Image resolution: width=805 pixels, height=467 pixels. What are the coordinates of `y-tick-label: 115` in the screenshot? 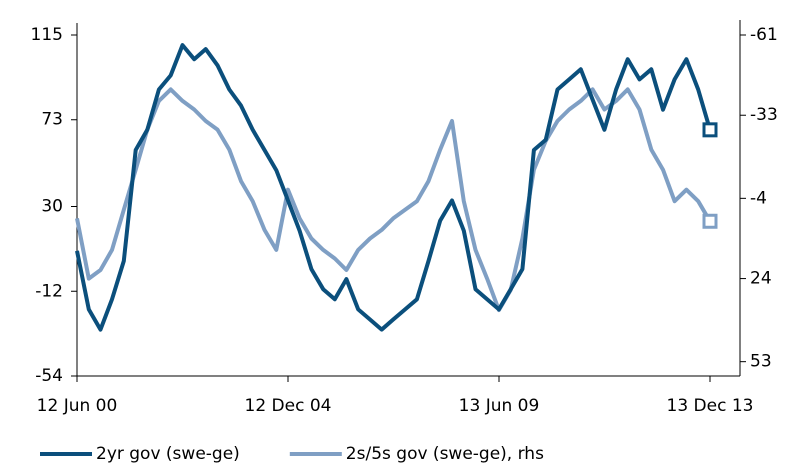 It's located at (47, 35).